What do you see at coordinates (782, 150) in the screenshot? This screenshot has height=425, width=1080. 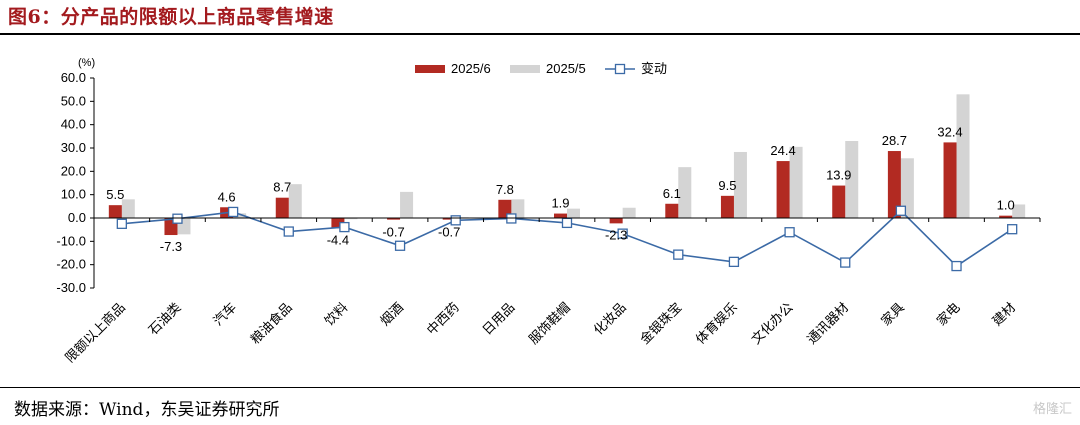 I see `data-label: 24.4` at bounding box center [782, 150].